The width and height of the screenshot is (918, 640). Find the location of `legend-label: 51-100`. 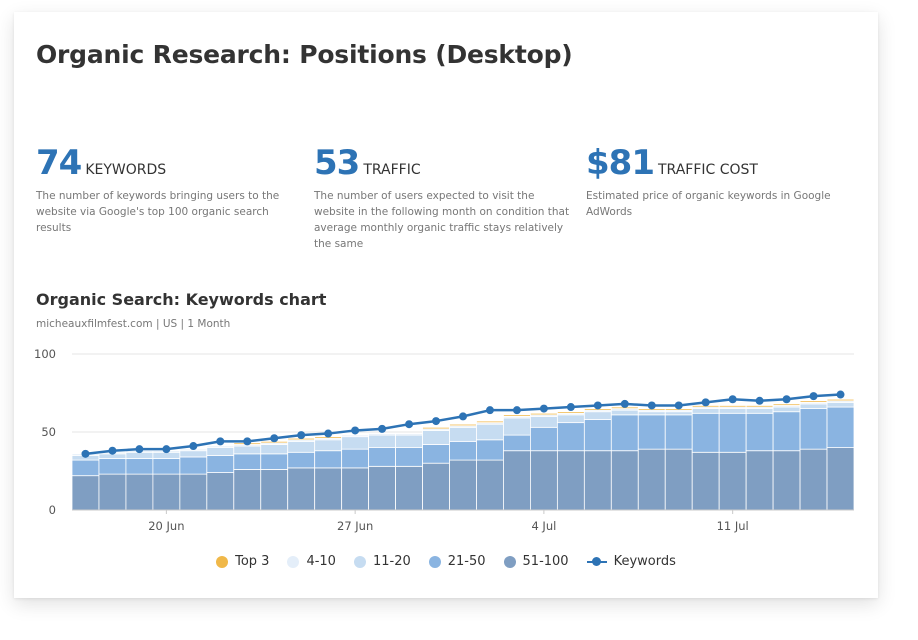

legend-label: 51-100 is located at coordinates (545, 561).